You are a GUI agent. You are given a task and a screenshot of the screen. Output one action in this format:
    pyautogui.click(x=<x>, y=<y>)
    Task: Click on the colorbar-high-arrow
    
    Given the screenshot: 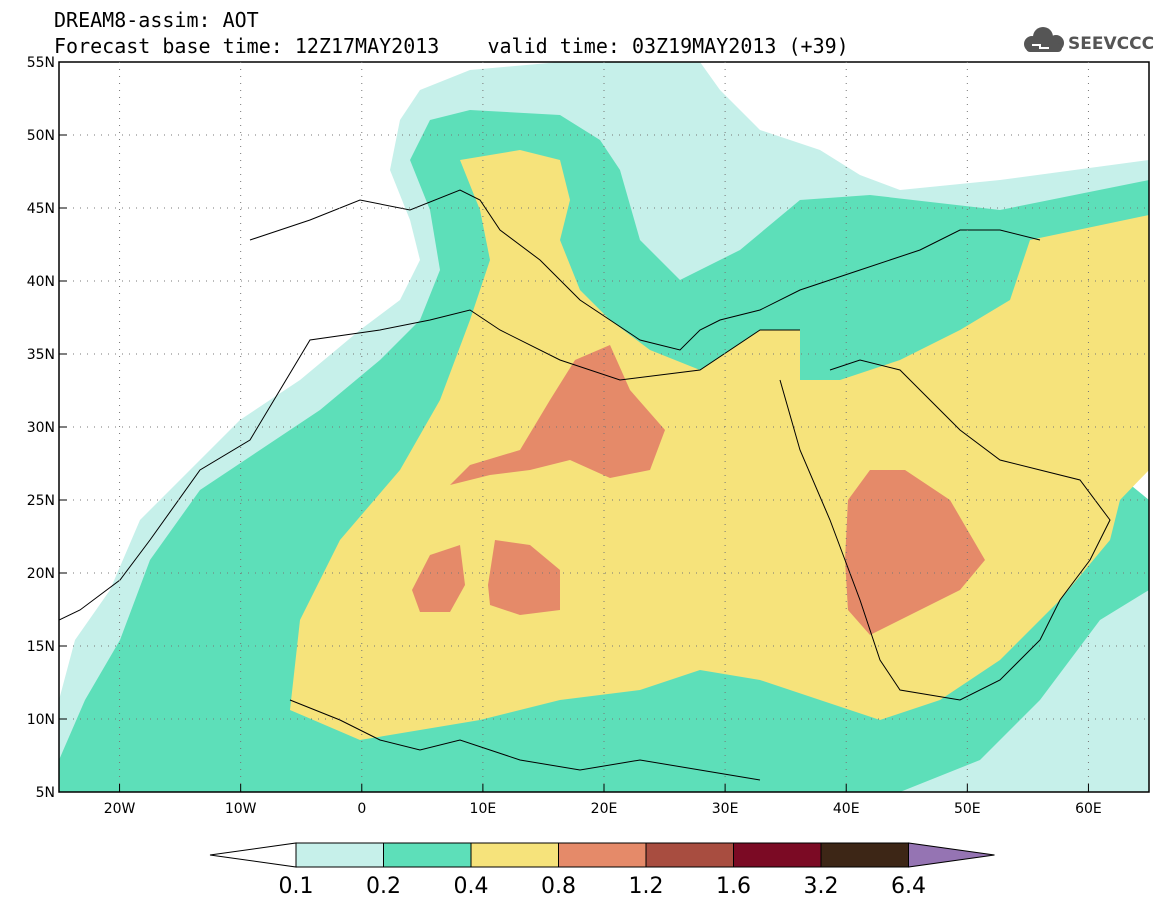 What is the action you would take?
    pyautogui.click(x=951, y=855)
    